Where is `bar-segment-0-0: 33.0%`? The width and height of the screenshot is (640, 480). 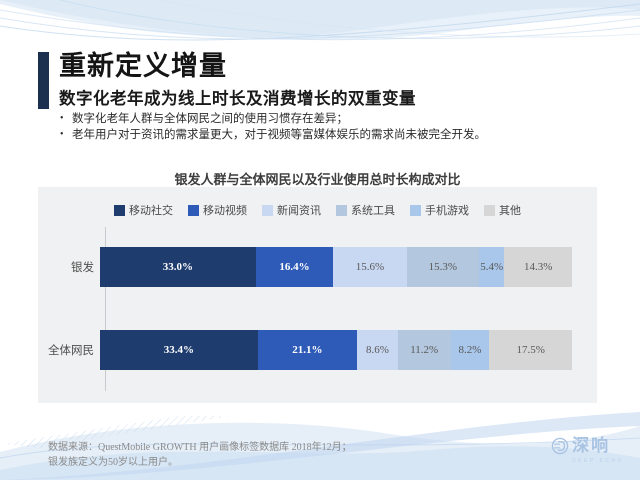 bar-segment-0-0: 33.0% is located at coordinates (178, 267).